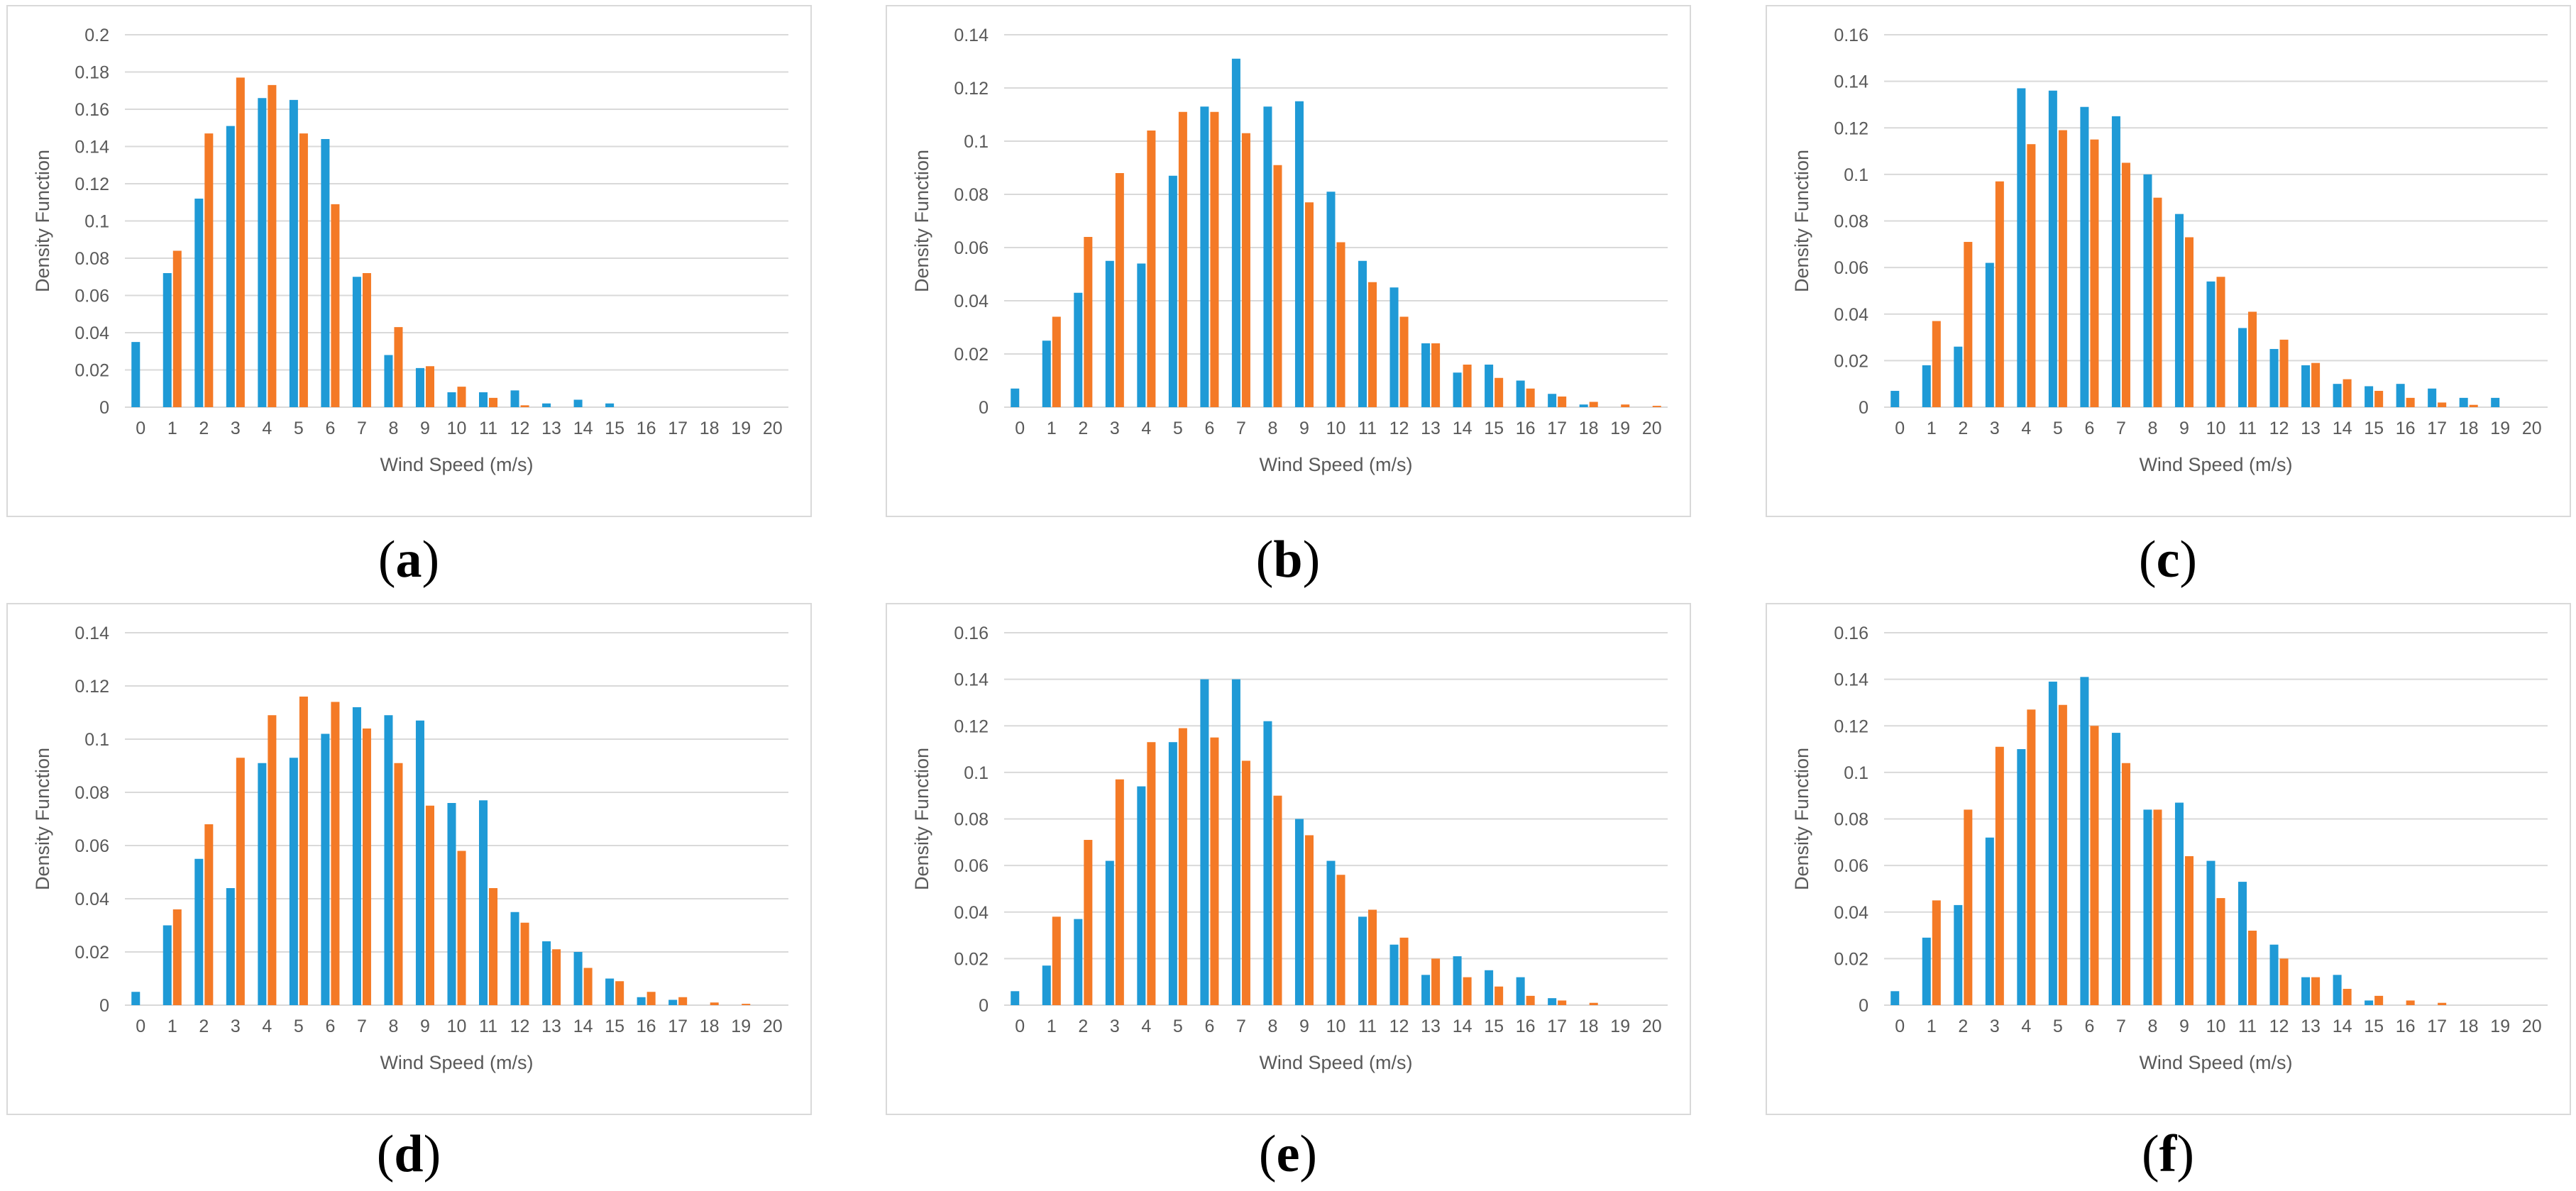 This screenshot has width=2576, height=1191. Describe the element at coordinates (1652, 1026) in the screenshot. I see `x-tick-label: 20` at that location.